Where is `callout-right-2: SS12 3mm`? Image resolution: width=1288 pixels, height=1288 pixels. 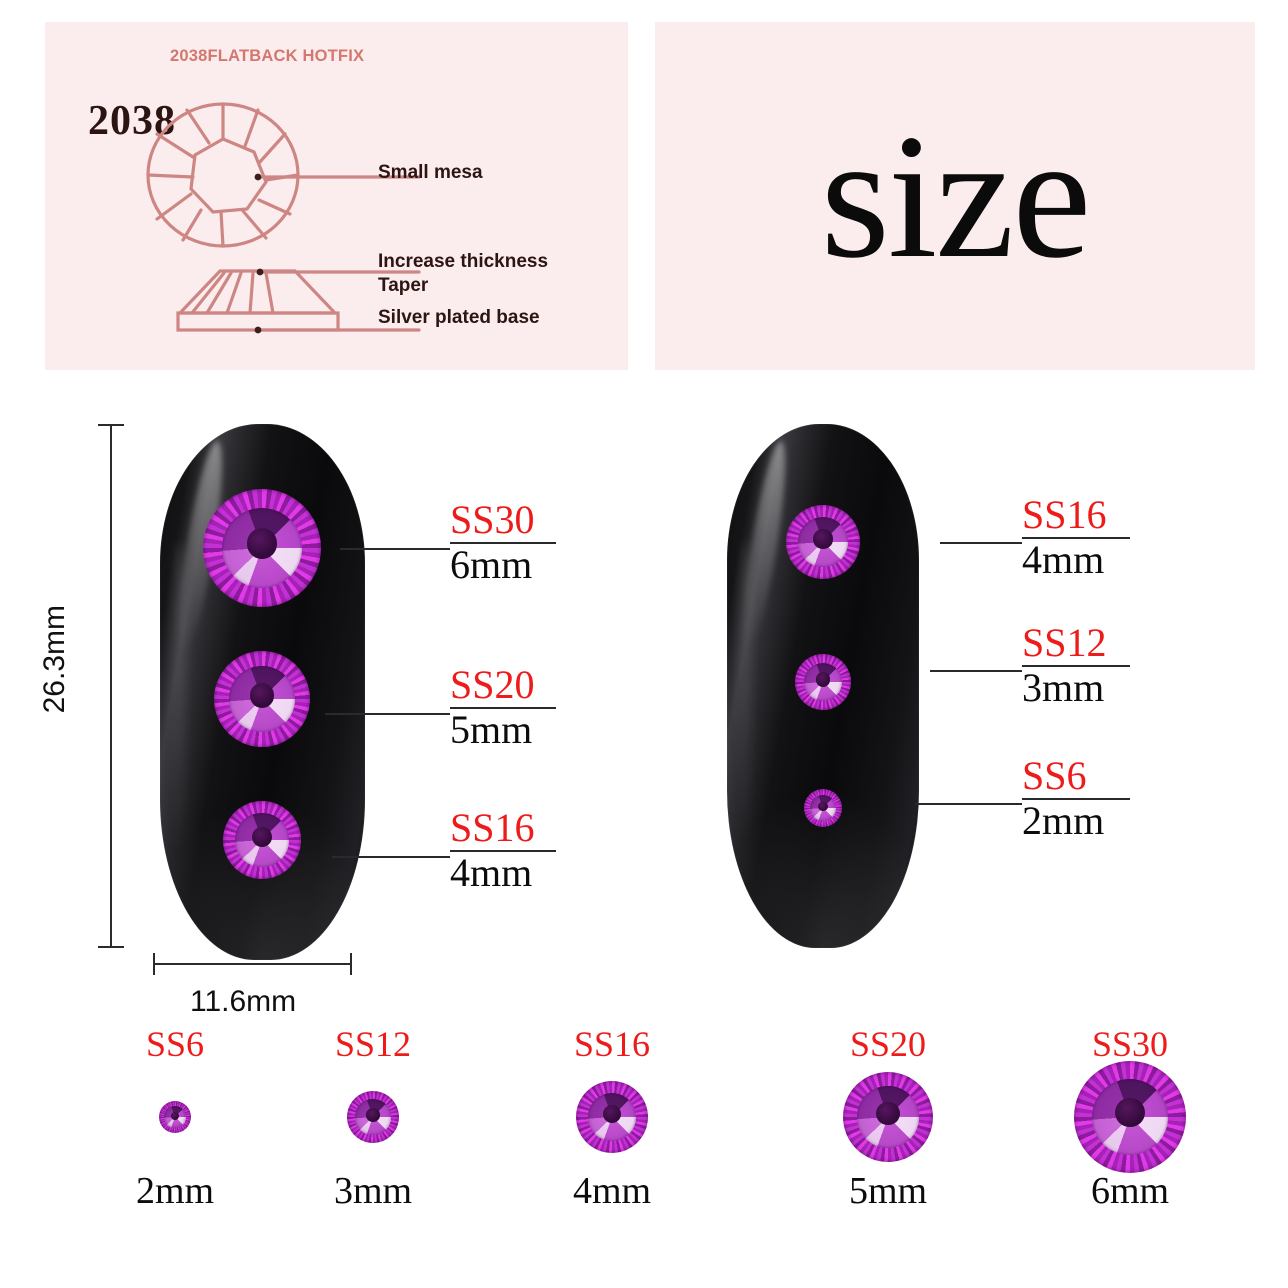
callout-right-2: SS12 3mm is located at coordinates (1076, 665).